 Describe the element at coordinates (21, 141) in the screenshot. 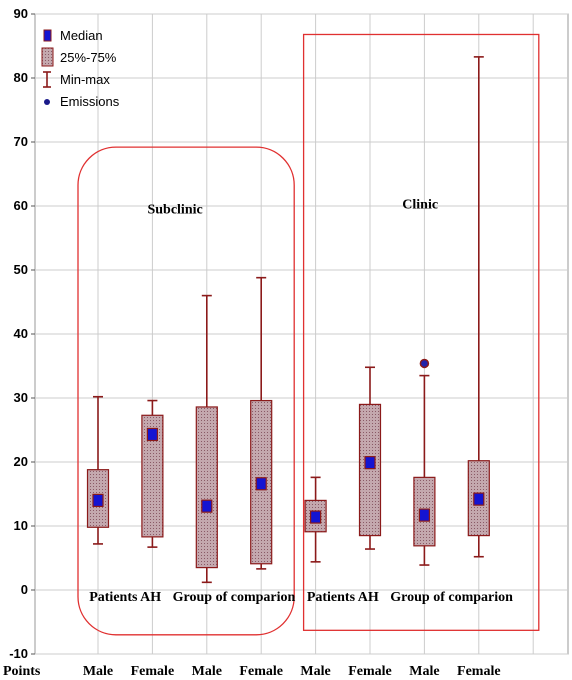

I see `y-tick-label: 70` at that location.